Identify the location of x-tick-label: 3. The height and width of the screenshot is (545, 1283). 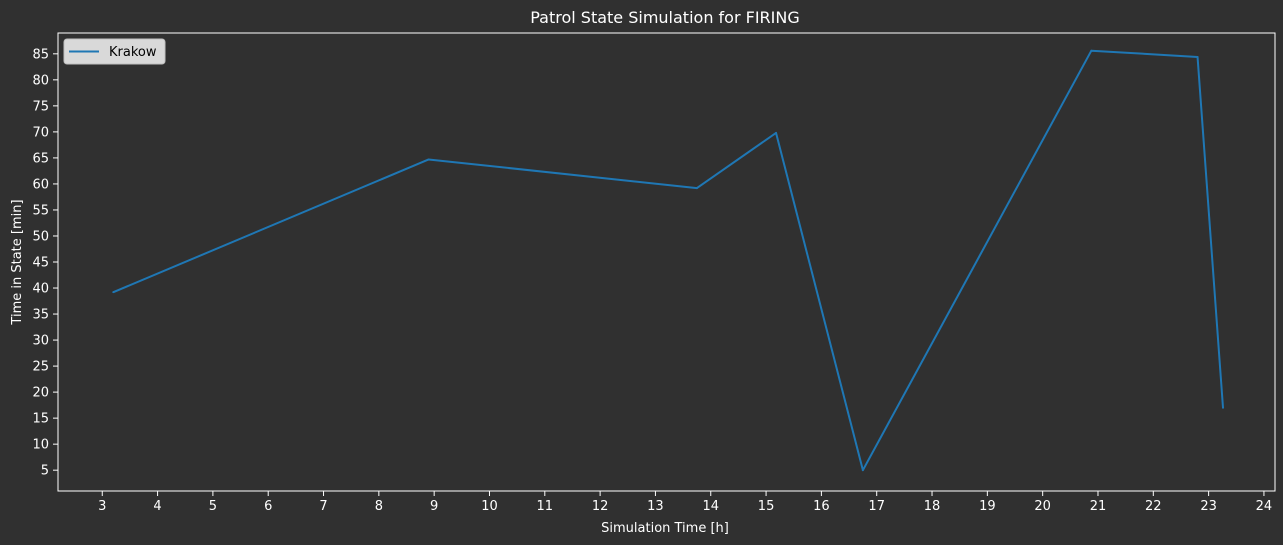
(102, 506).